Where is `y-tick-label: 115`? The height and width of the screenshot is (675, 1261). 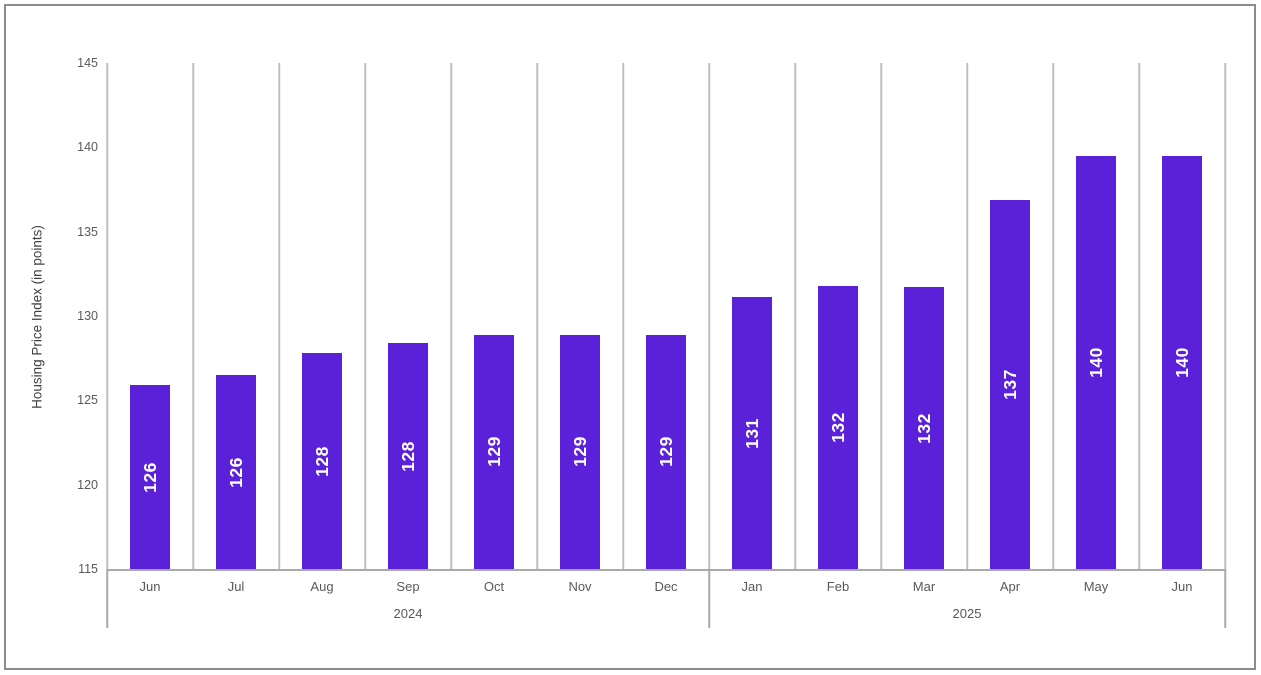
y-tick-label: 115 is located at coordinates (88, 569).